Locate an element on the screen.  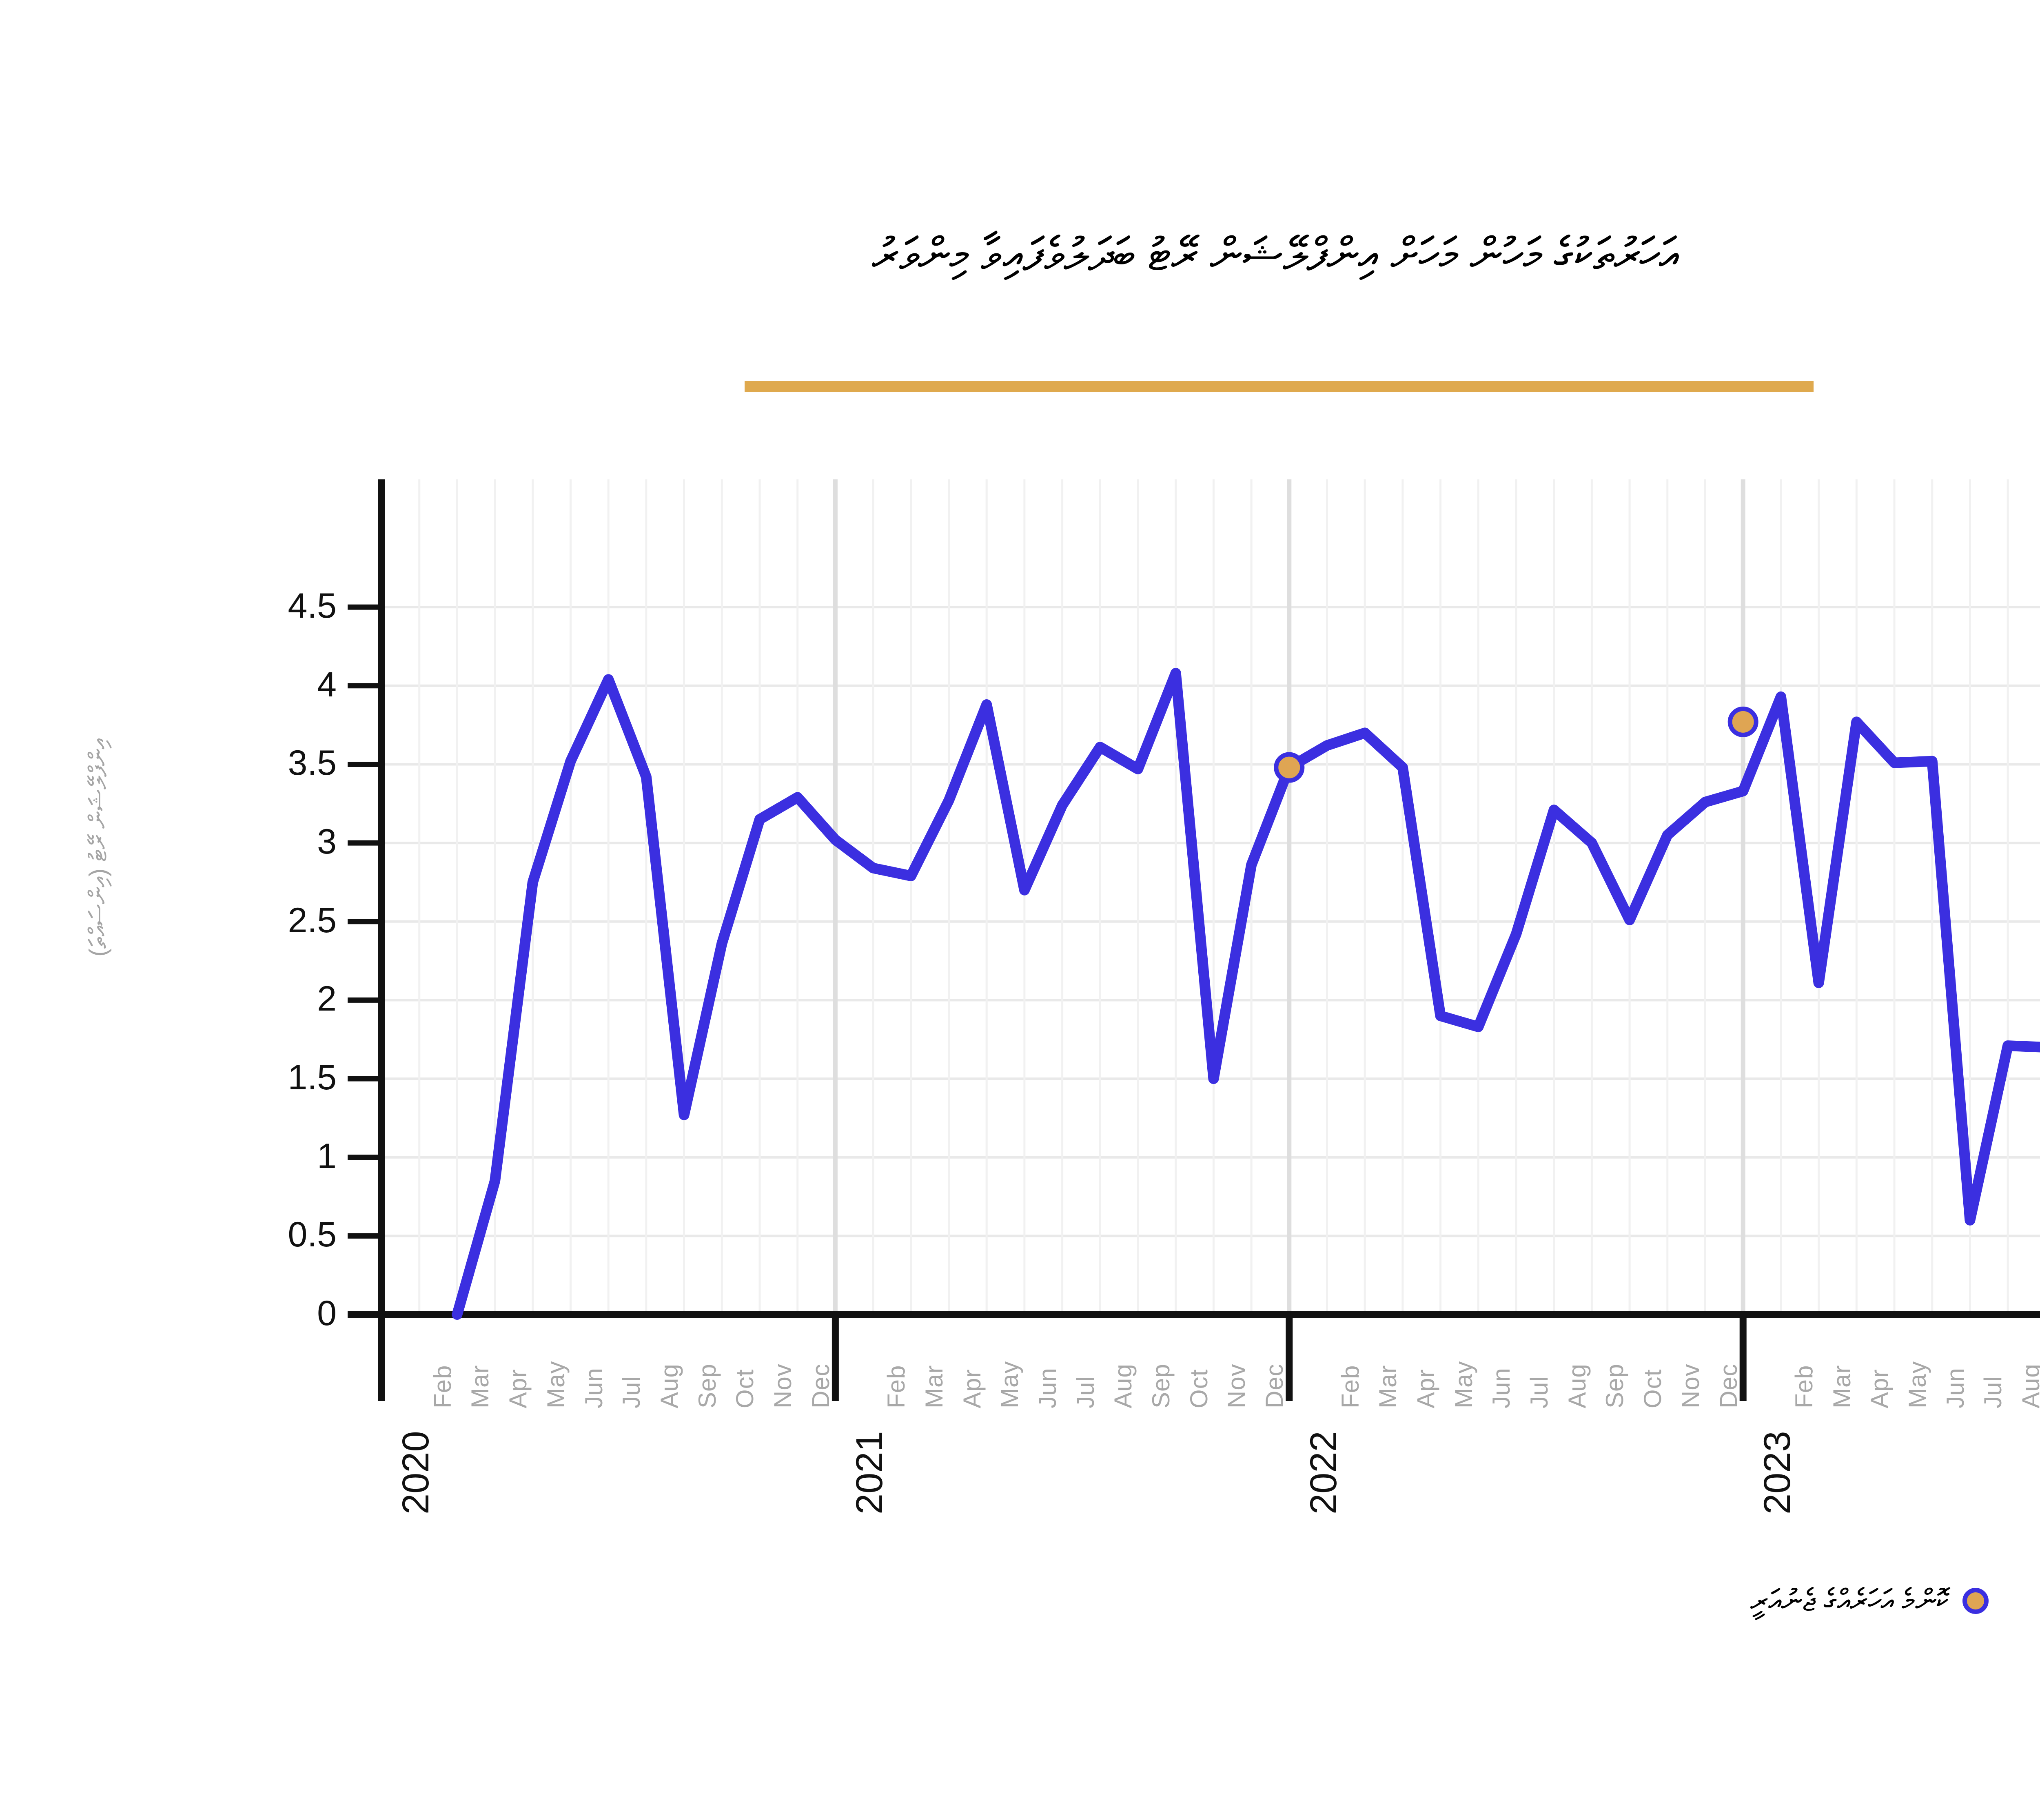
y-tick-label: 0 is located at coordinates (327, 1314).